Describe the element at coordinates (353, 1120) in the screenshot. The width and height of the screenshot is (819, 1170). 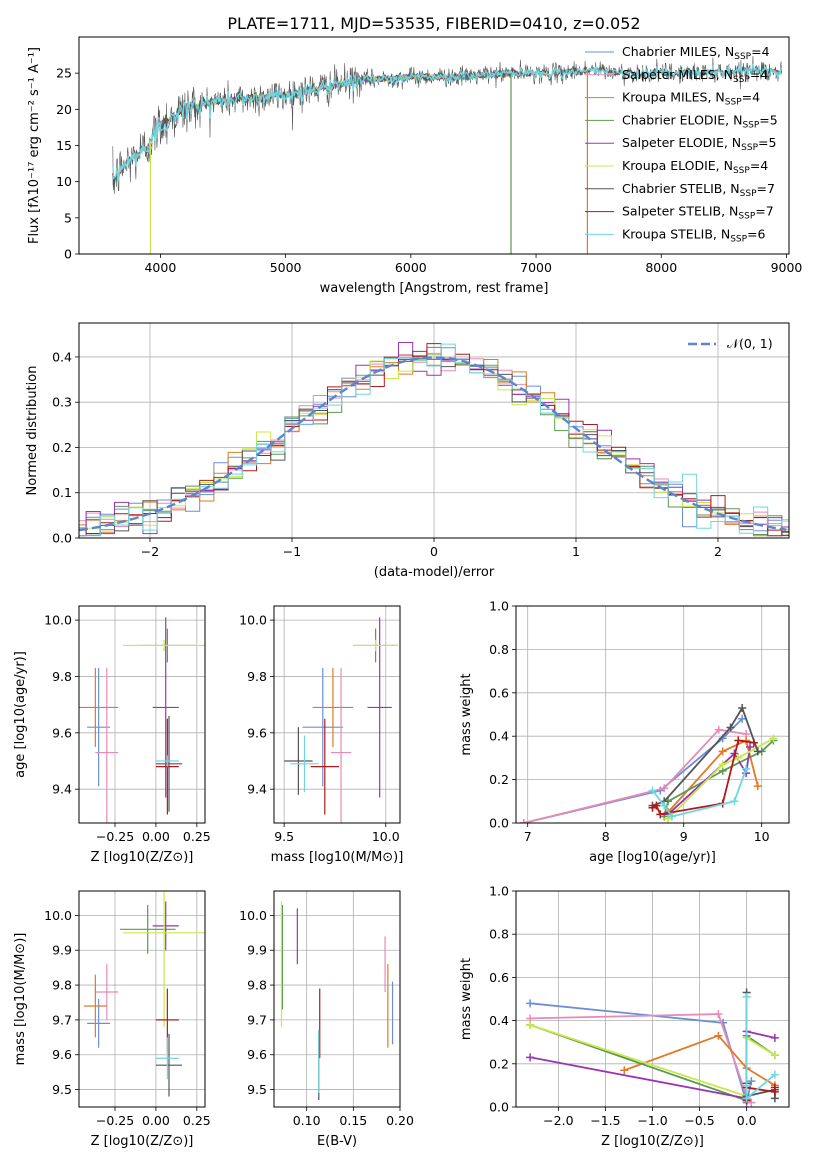
I see `x-tick-label: 0.15` at that location.